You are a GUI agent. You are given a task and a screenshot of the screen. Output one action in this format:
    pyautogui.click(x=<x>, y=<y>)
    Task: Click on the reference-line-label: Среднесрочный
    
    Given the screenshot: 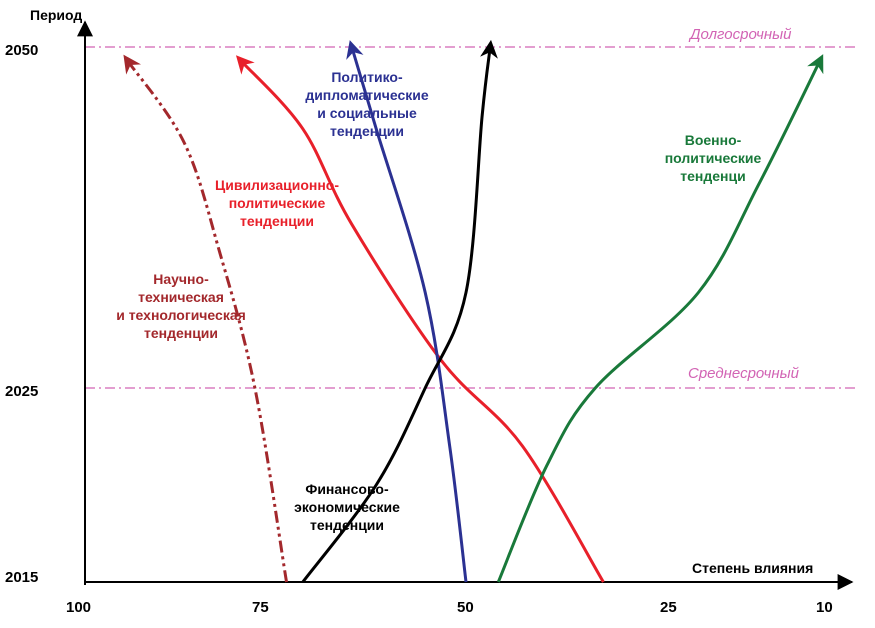 What is the action you would take?
    pyautogui.click(x=744, y=373)
    